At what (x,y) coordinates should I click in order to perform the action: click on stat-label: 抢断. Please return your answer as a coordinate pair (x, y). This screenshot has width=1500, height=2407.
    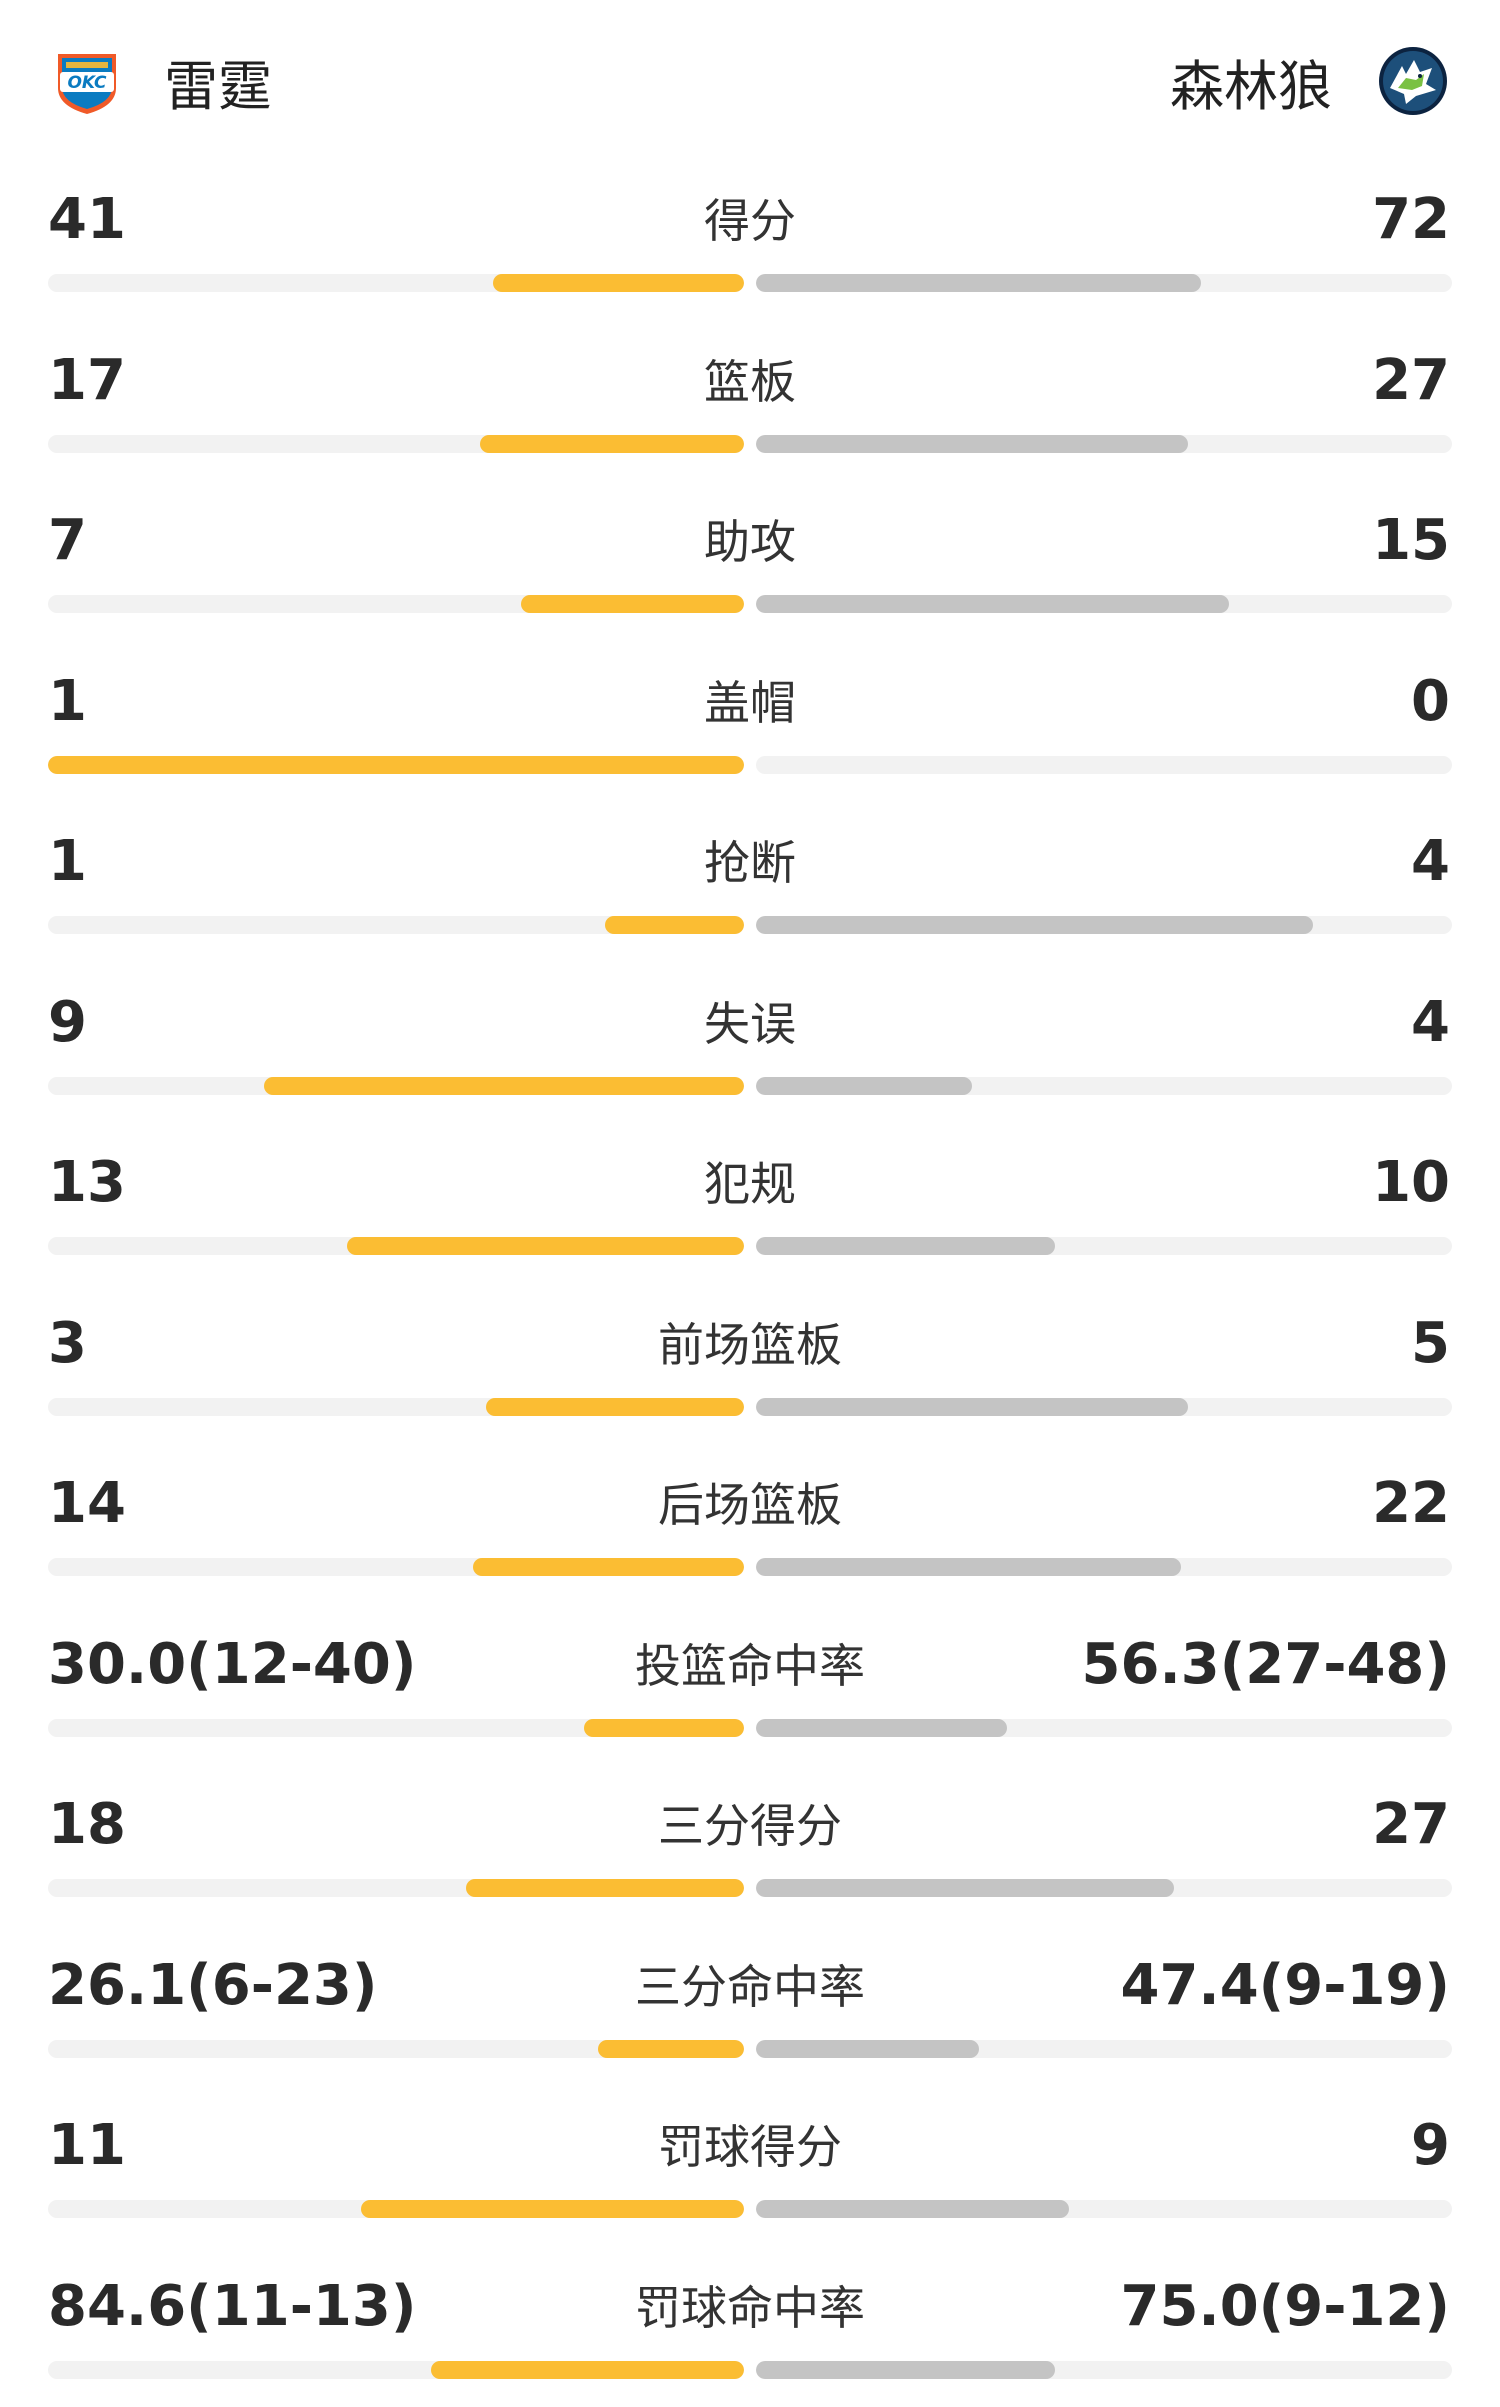
    Looking at the image, I should click on (750, 863).